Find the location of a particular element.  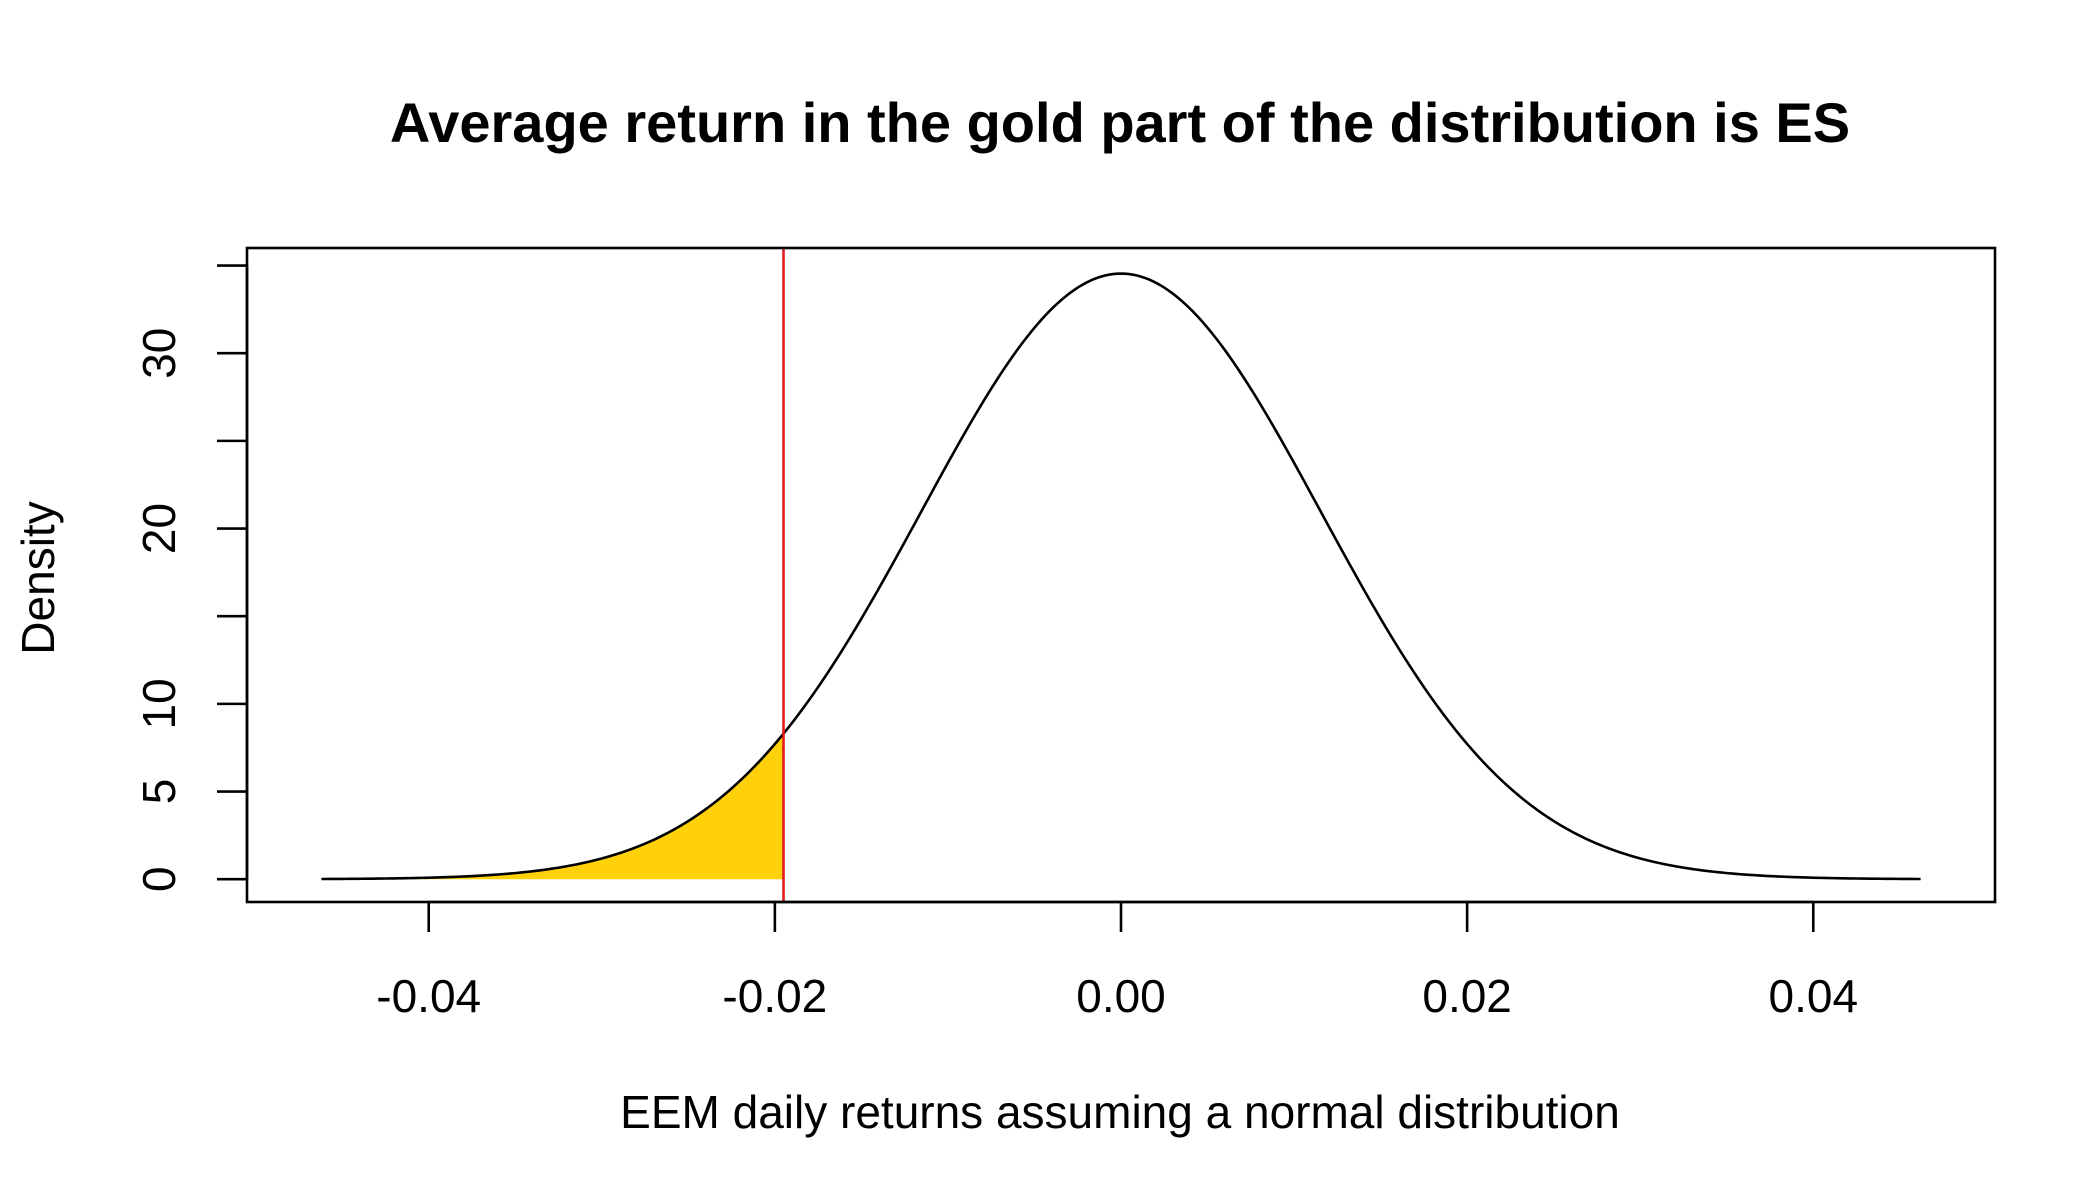

shaded-tail-area is located at coordinates (552, 806).